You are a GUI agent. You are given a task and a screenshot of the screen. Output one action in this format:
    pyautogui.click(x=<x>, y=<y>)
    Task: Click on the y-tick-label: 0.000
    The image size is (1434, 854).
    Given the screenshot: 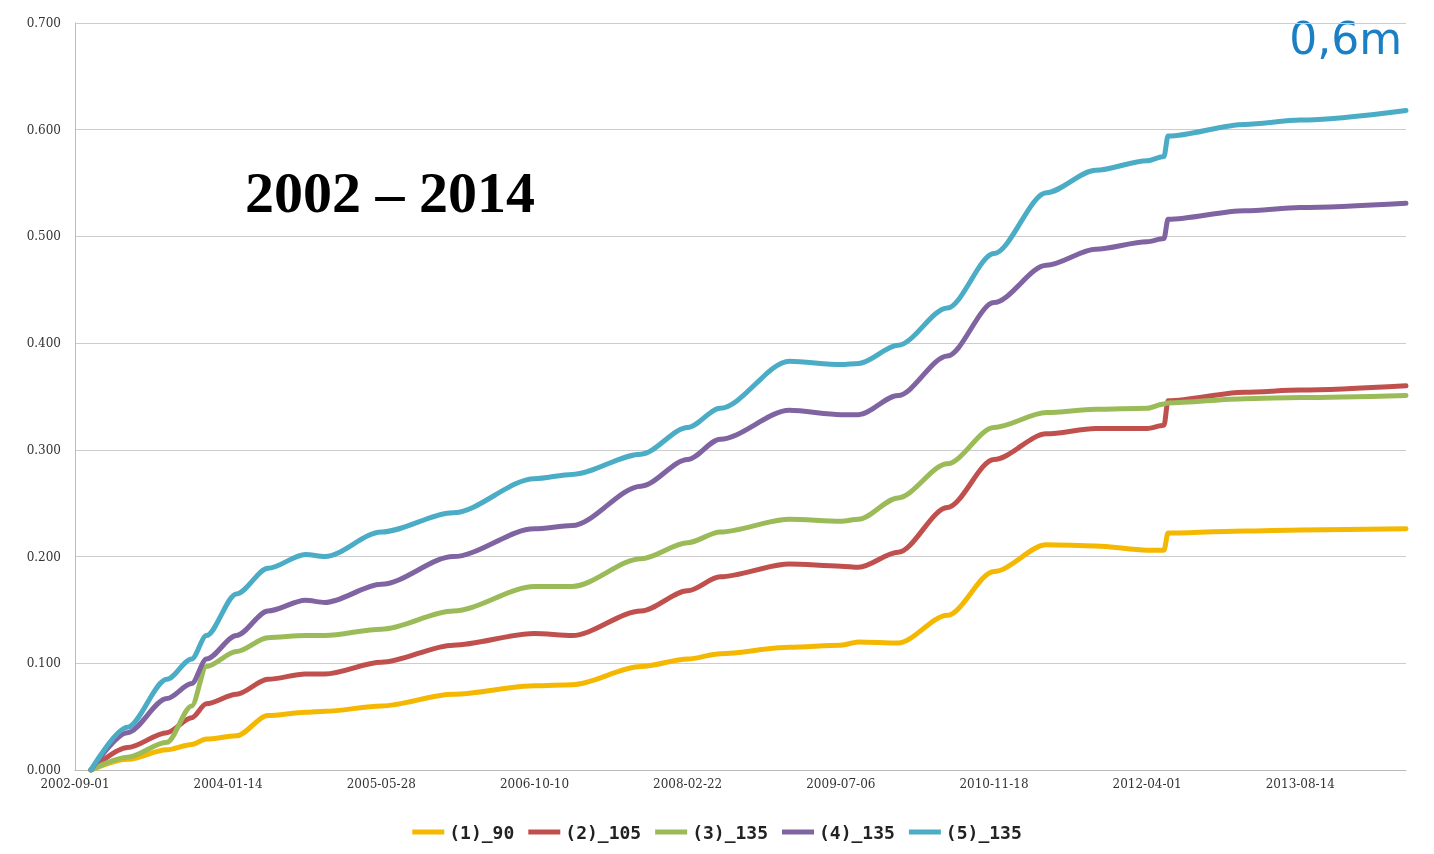 What is the action you would take?
    pyautogui.click(x=43, y=770)
    